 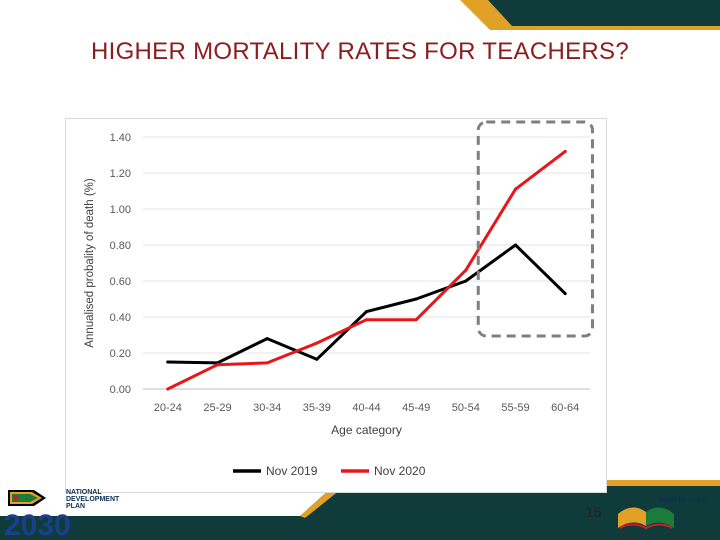 What do you see at coordinates (120, 318) in the screenshot?
I see `y-tick-label: 0.40` at bounding box center [120, 318].